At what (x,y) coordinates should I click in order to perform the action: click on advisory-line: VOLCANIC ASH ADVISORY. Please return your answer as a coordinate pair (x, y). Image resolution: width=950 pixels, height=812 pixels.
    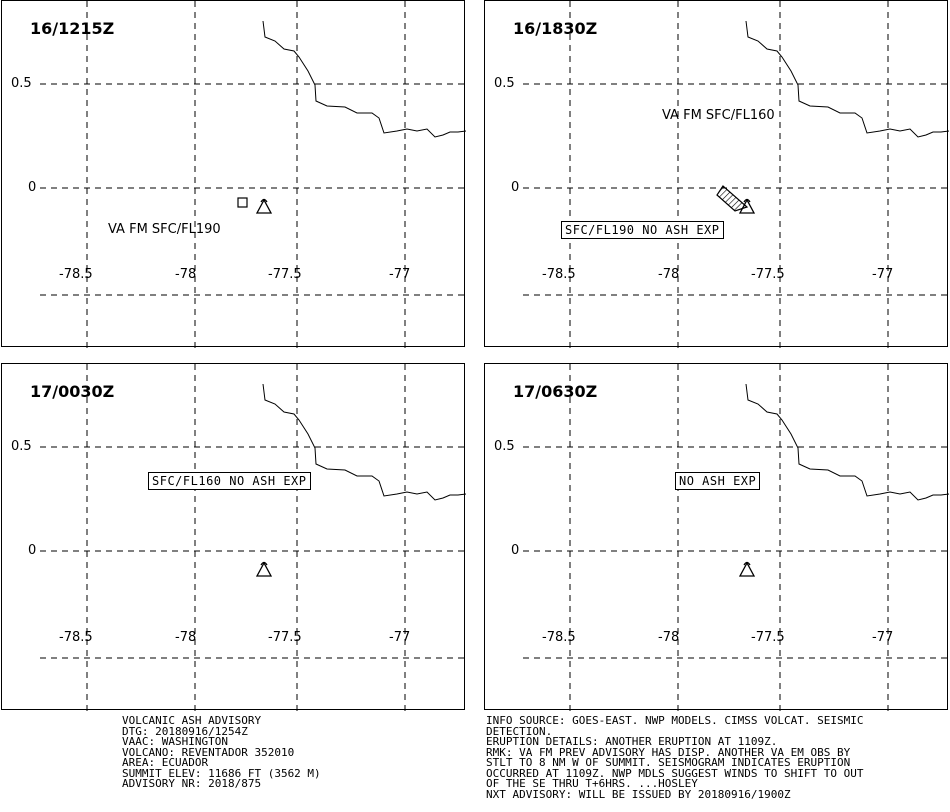
    Looking at the image, I should click on (192, 720).